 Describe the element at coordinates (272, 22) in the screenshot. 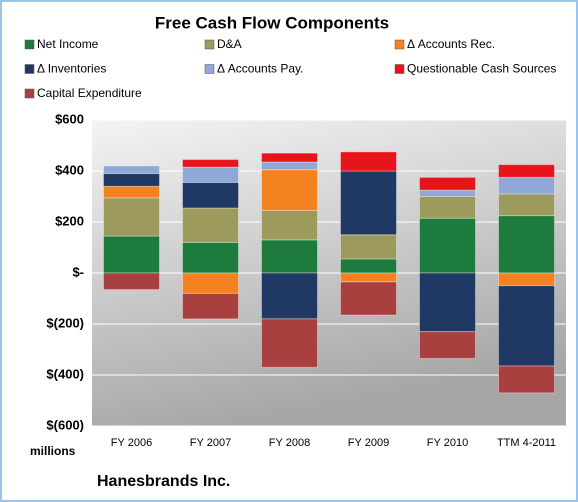

I see `chart-title: Free Cash Flow Components` at that location.